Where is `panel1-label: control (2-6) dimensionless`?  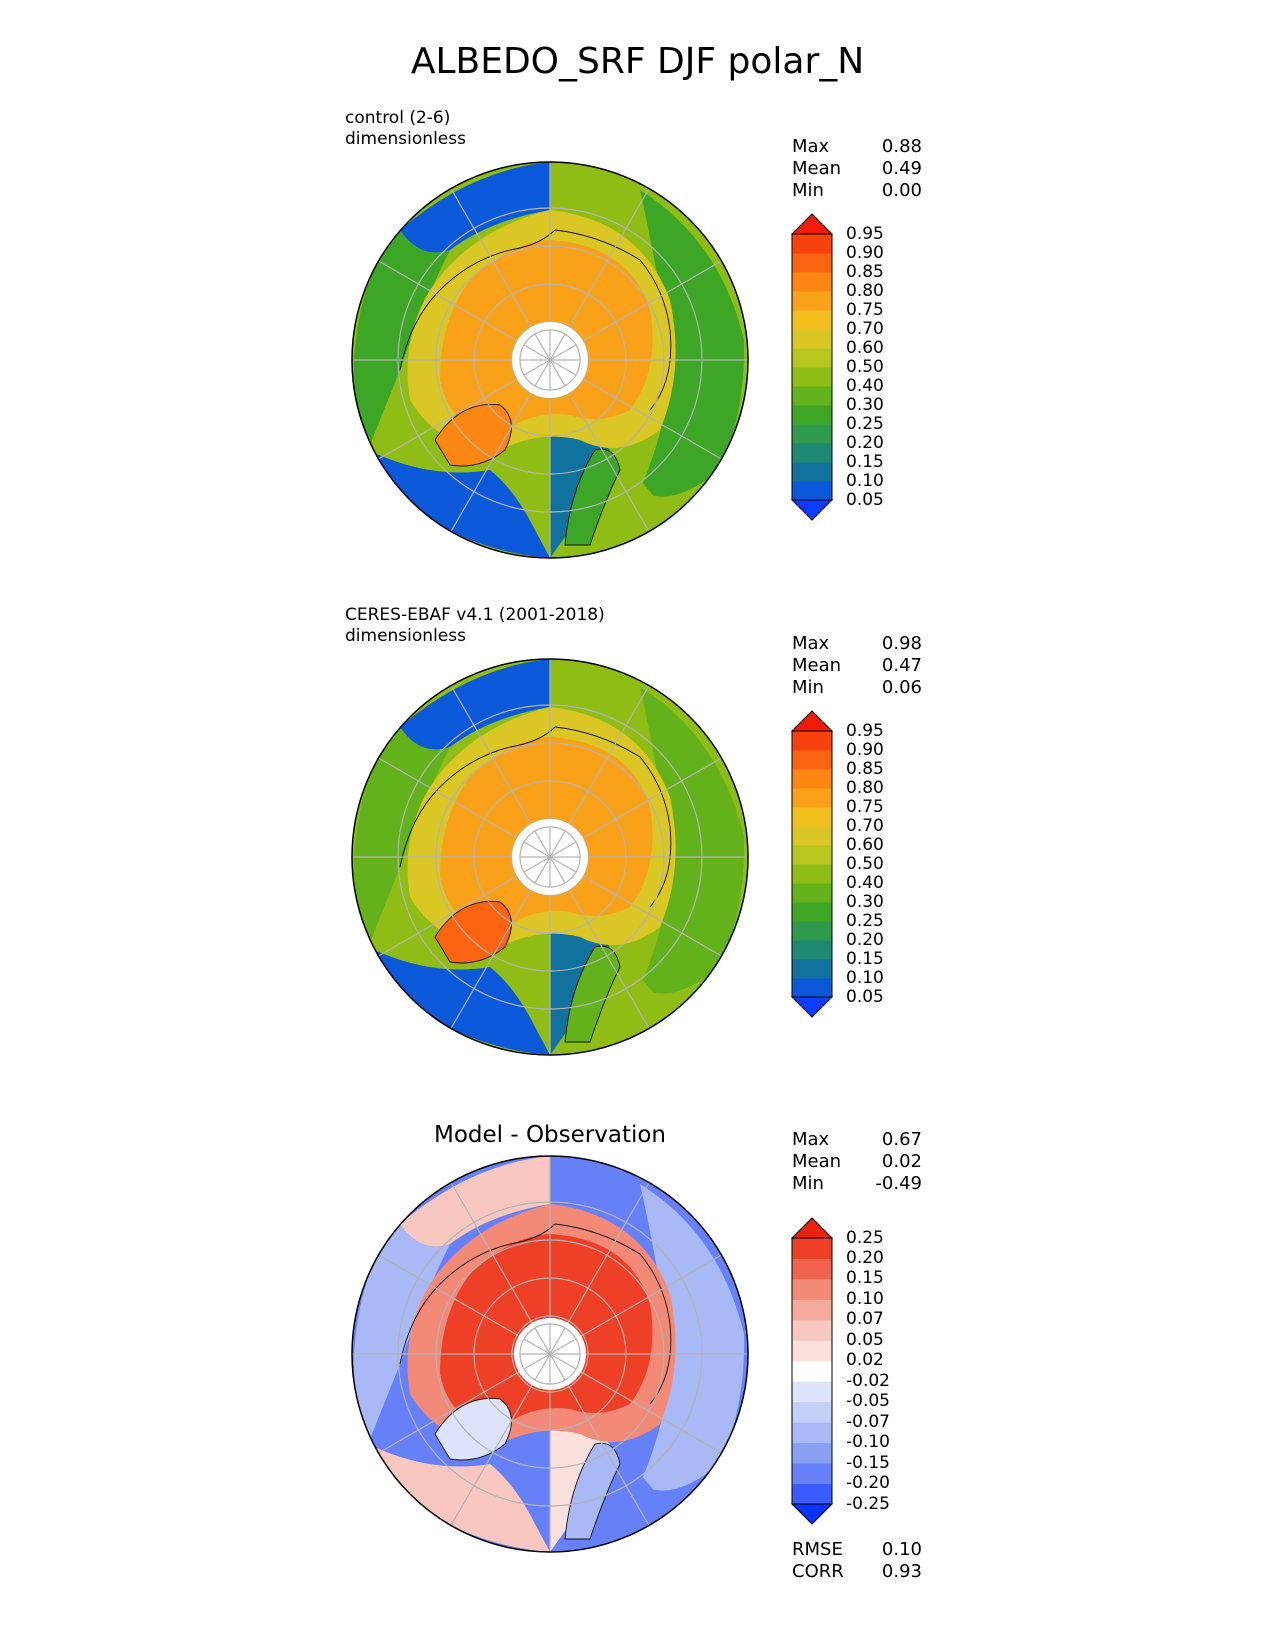 panel1-label: control (2-6) dimensionless is located at coordinates (405, 129).